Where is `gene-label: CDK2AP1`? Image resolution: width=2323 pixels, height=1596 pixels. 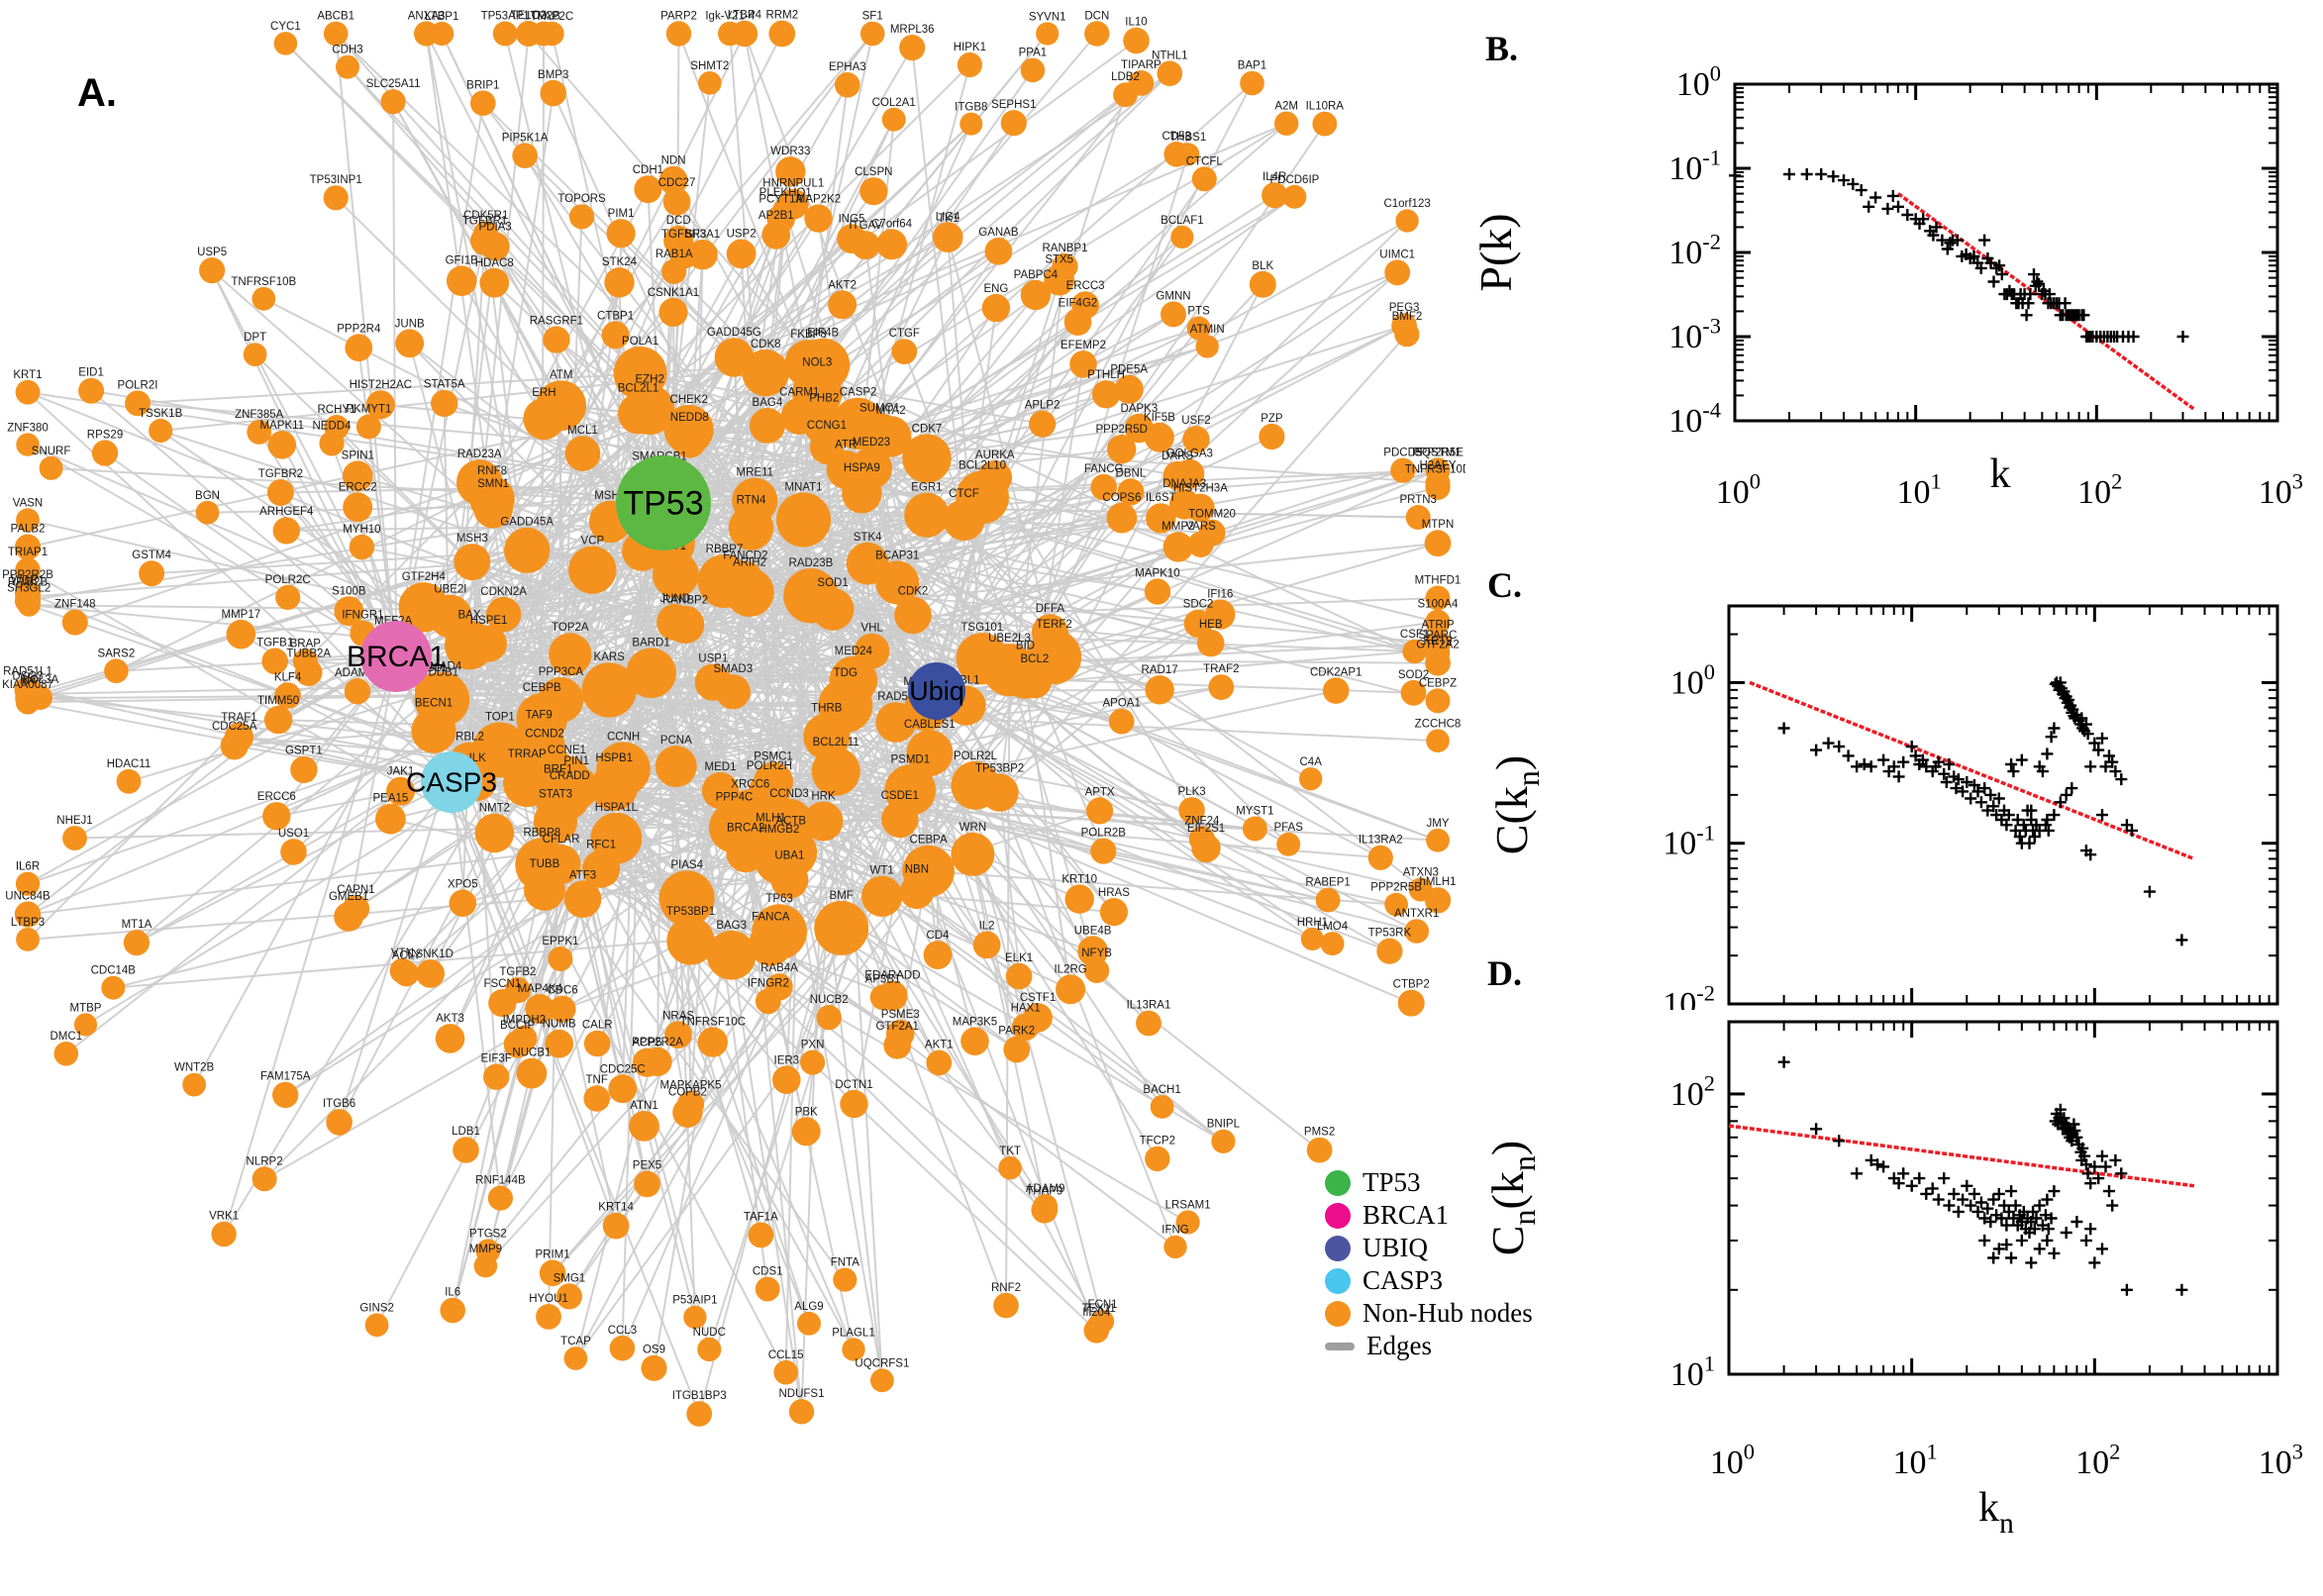 gene-label: CDK2AP1 is located at coordinates (1336, 672).